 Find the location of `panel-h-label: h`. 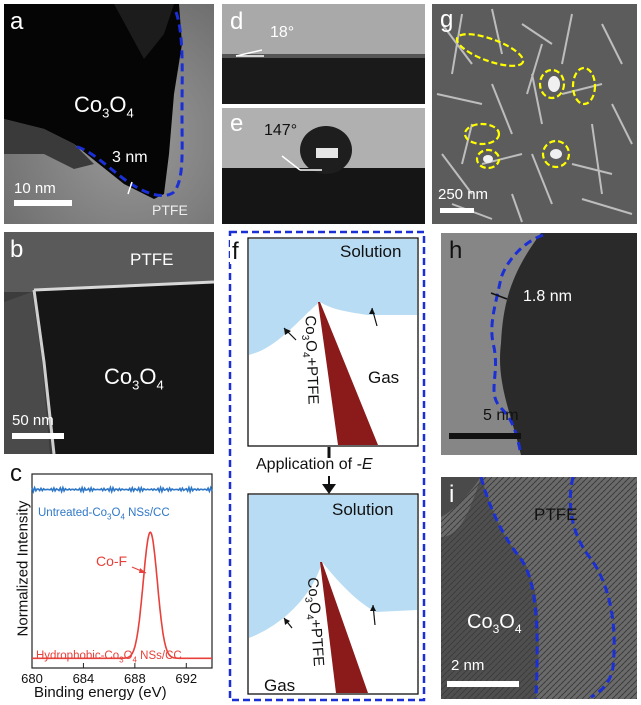

panel-h-label: h is located at coordinates (456, 250).